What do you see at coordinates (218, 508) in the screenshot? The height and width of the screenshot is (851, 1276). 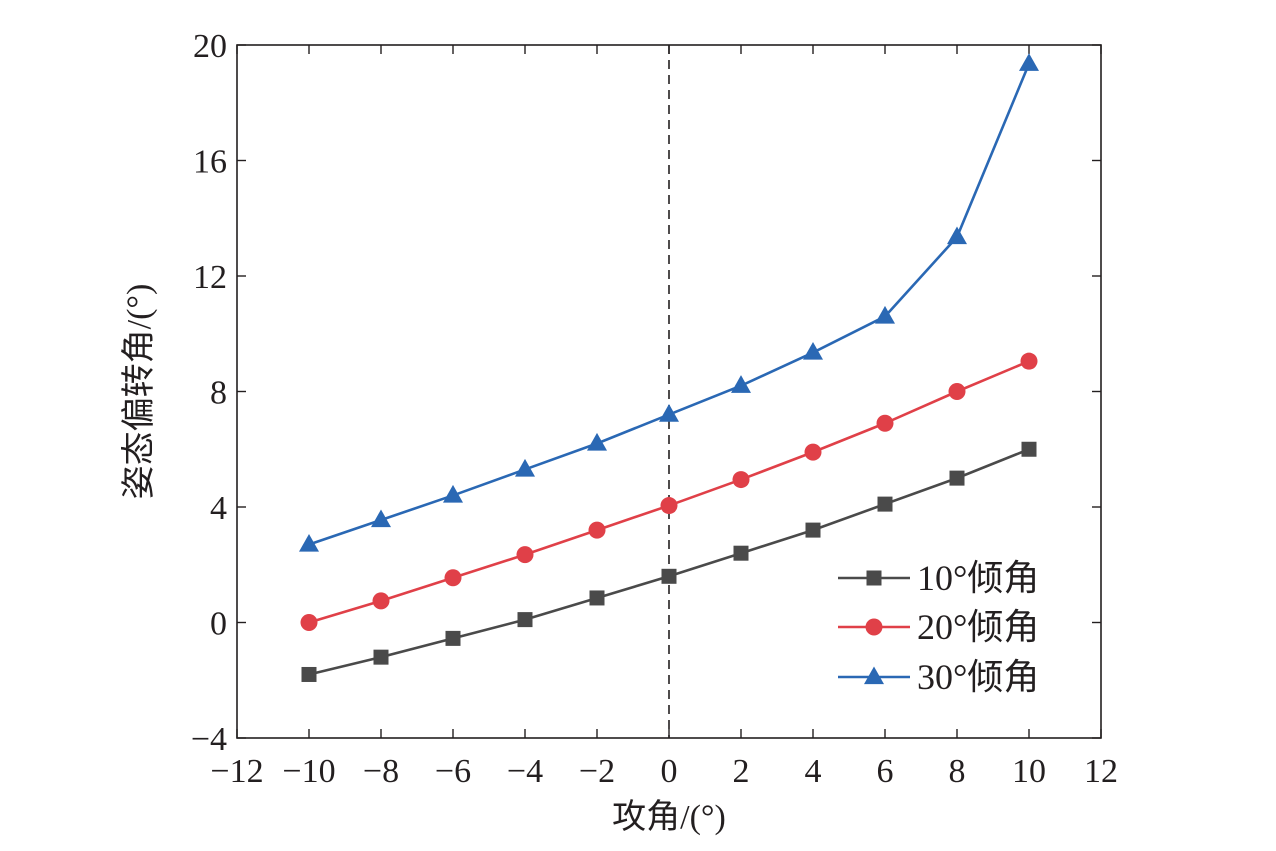 I see `y-tick-label: 4` at bounding box center [218, 508].